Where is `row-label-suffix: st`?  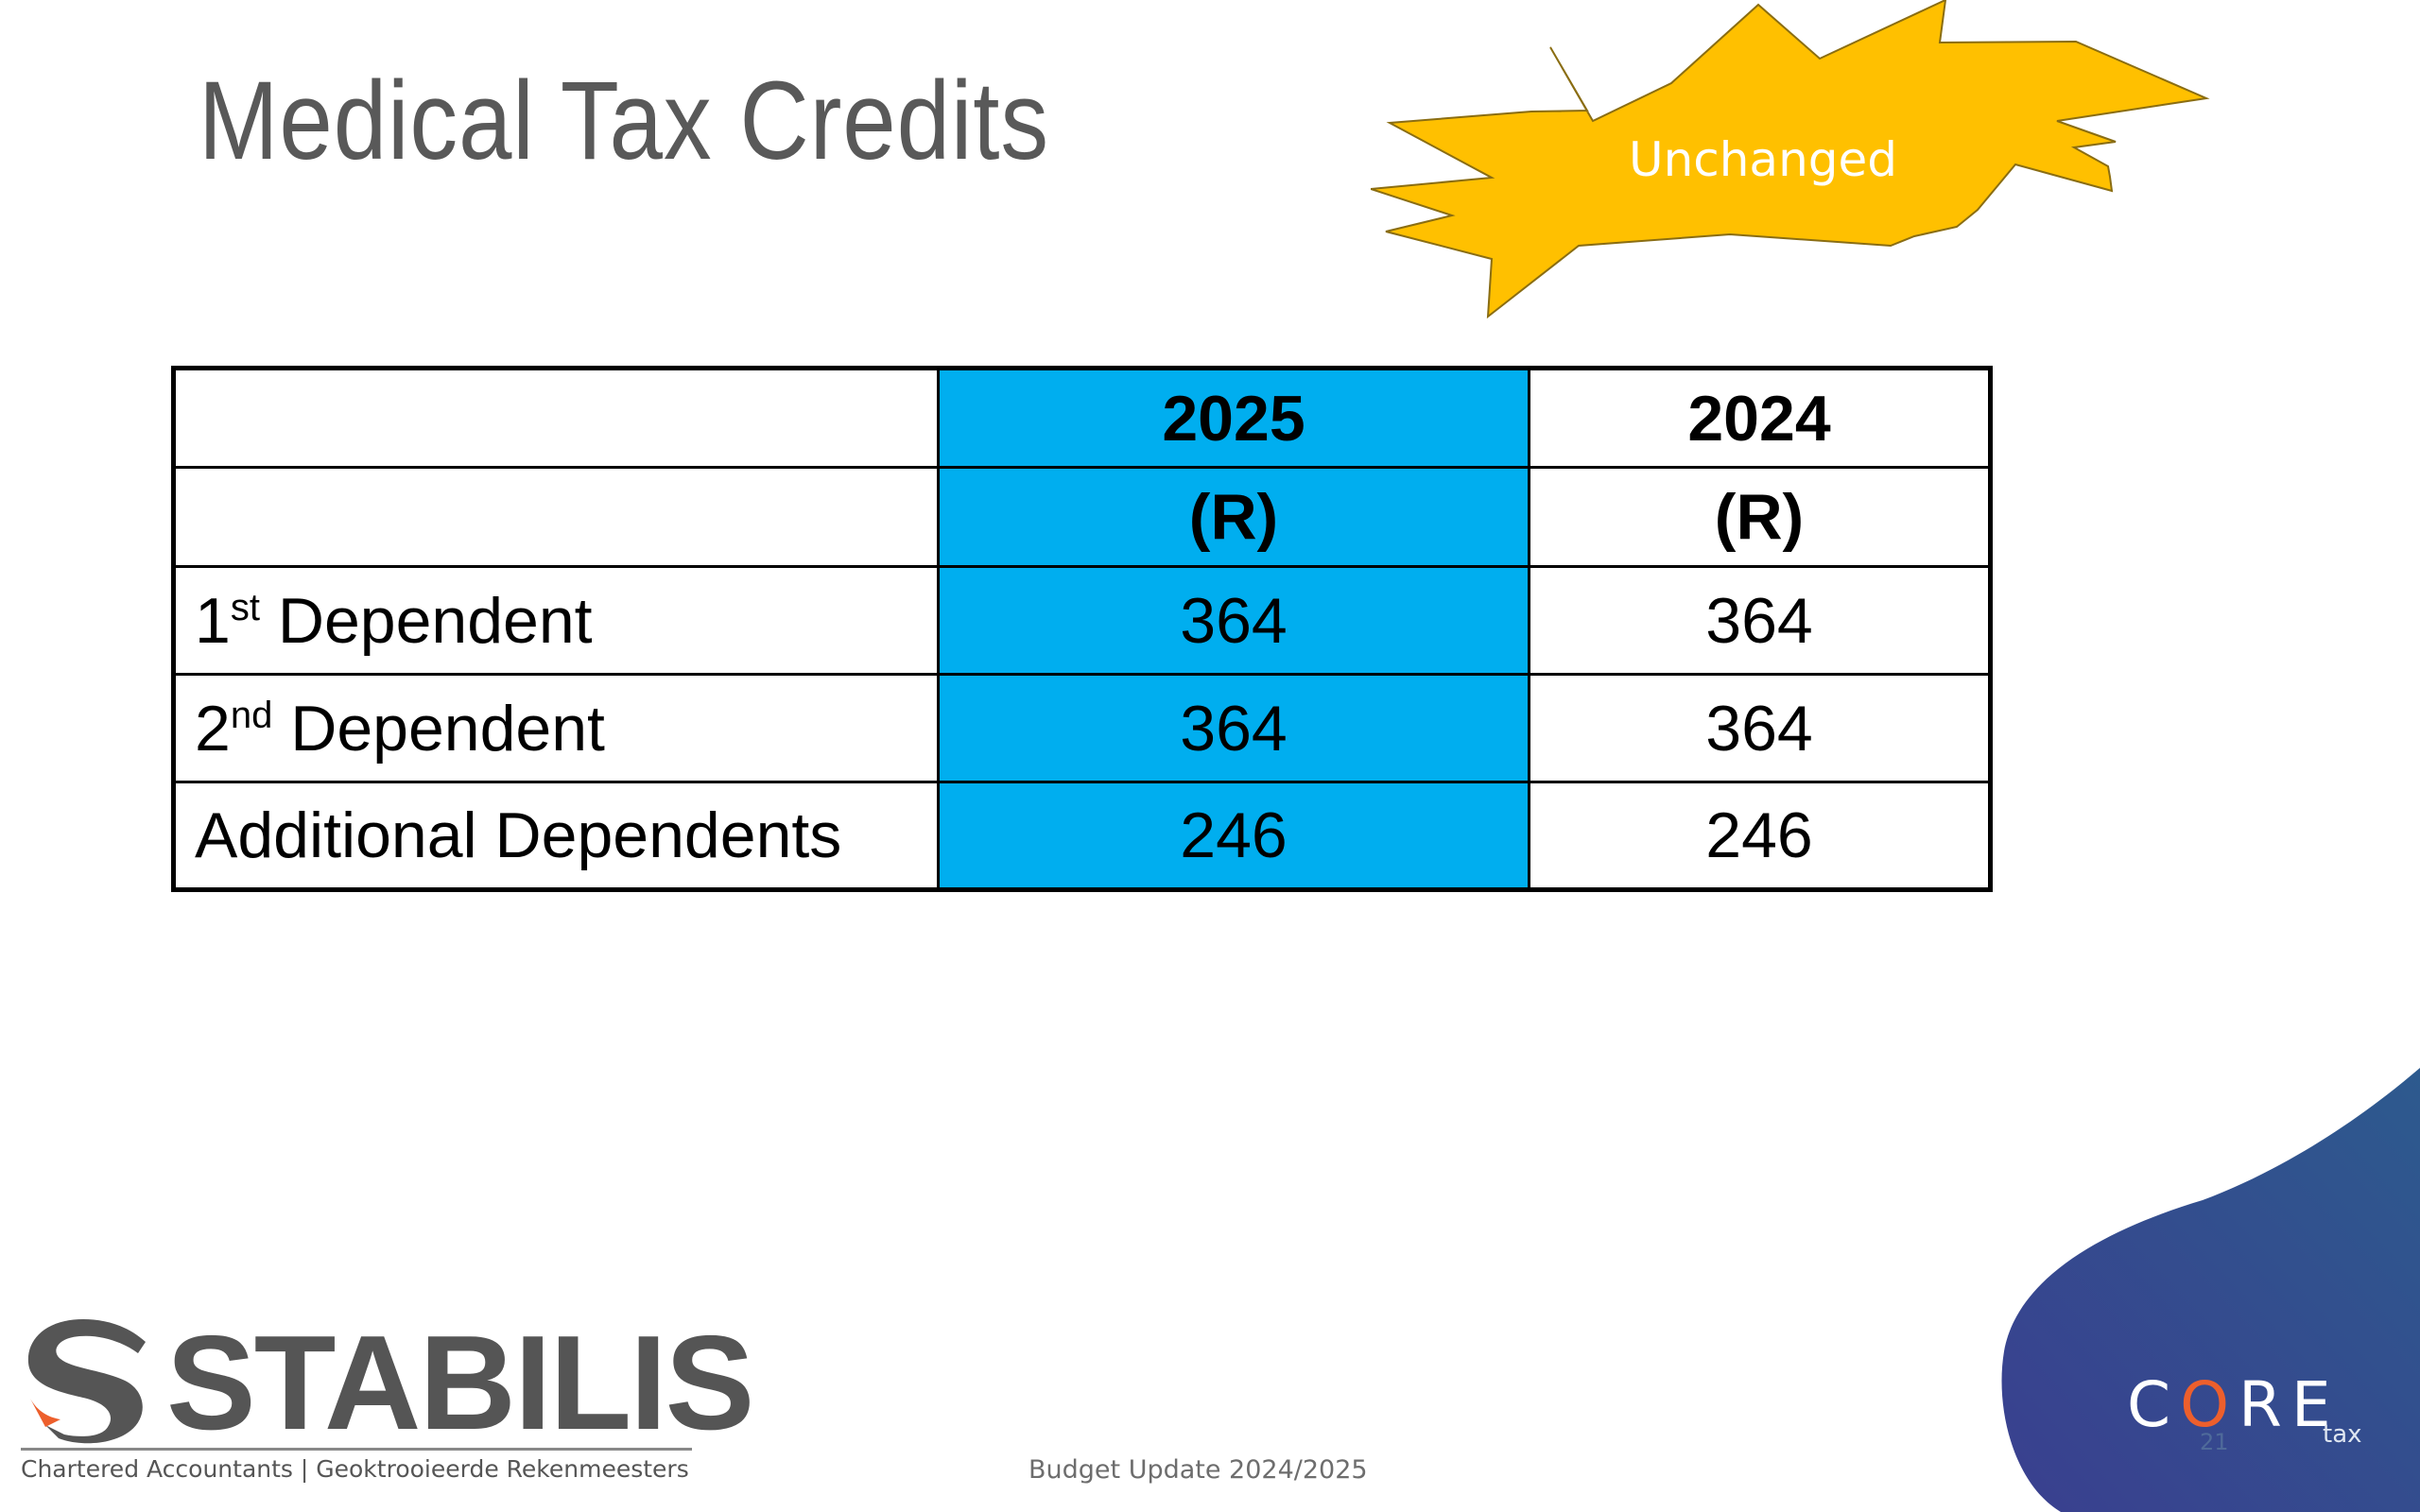 row-label-suffix: st is located at coordinates (245, 607).